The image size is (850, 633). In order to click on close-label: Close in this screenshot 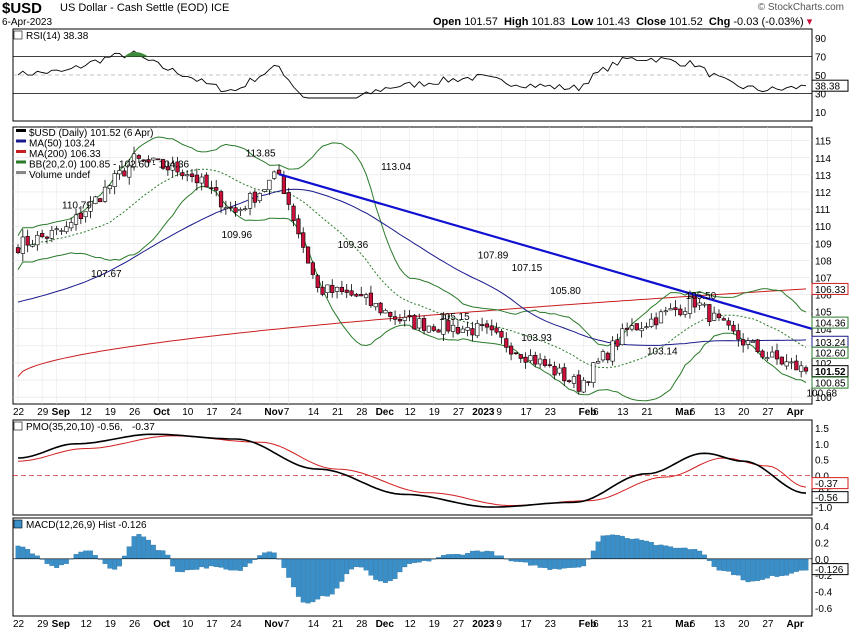, I will do `click(651, 22)`.